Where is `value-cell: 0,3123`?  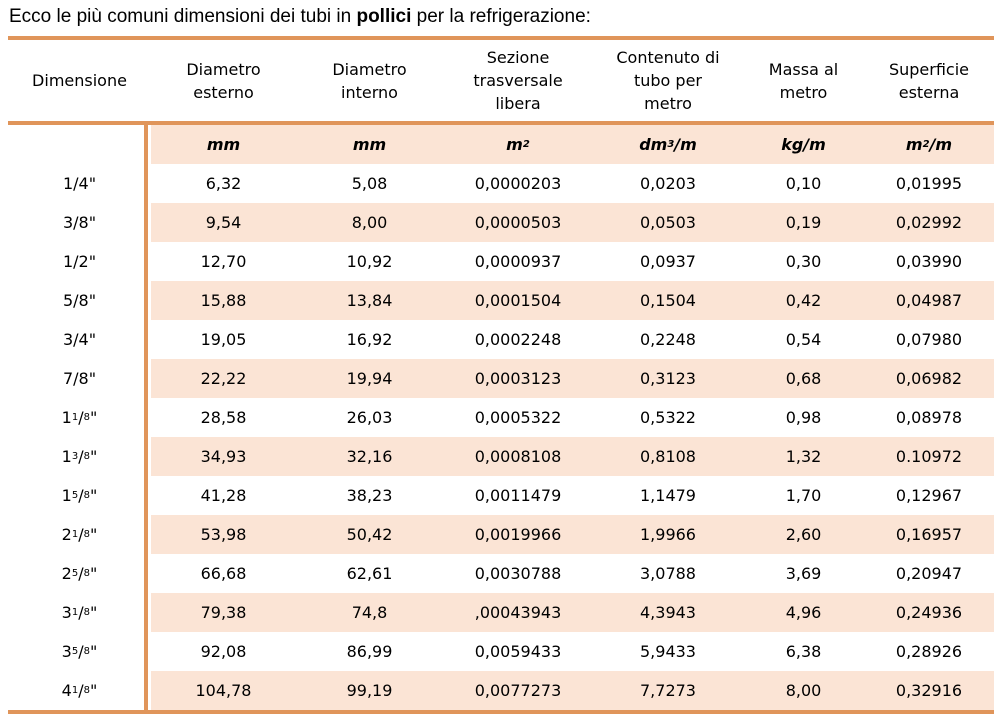 value-cell: 0,3123 is located at coordinates (668, 378).